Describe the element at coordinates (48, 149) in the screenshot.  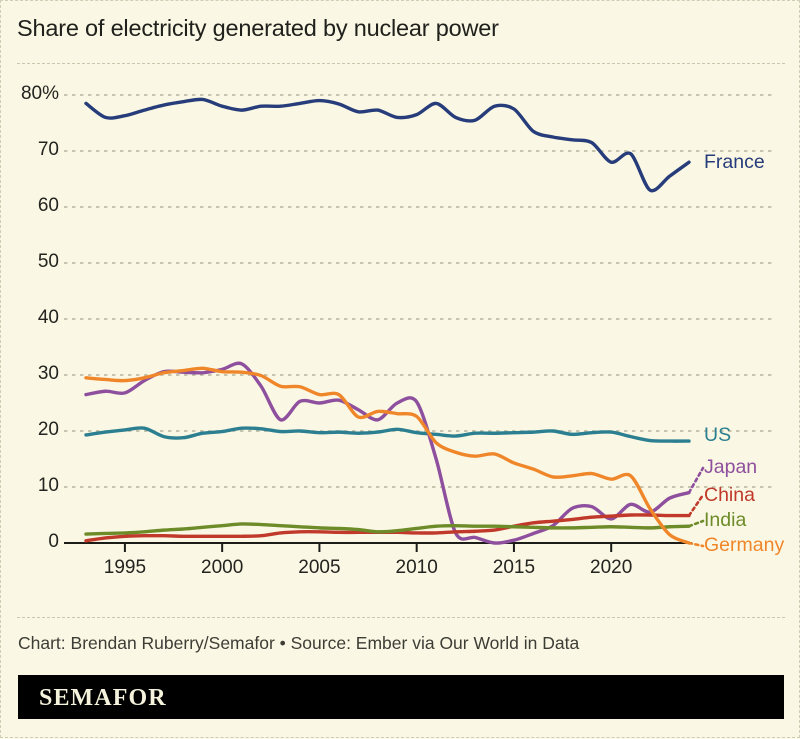
I see `y-axis-tick-label: 70` at that location.